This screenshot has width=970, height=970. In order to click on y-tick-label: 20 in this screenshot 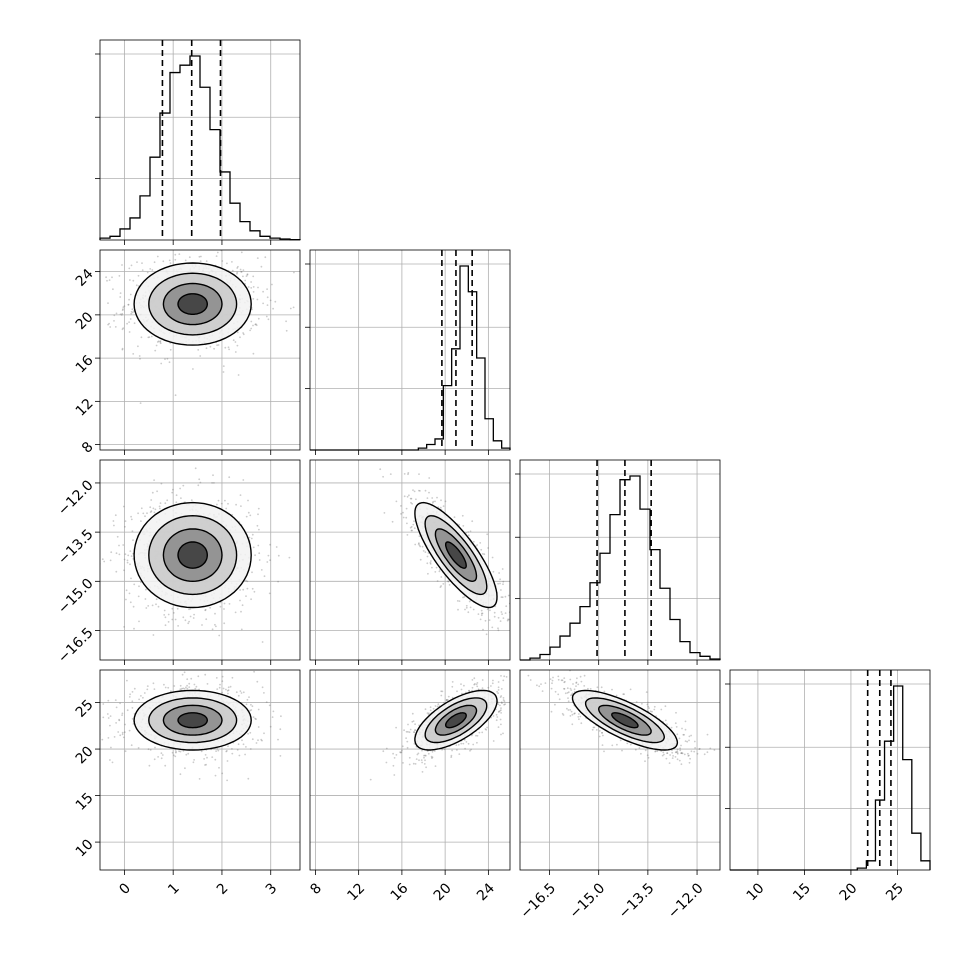, I will do `click(85, 321)`.